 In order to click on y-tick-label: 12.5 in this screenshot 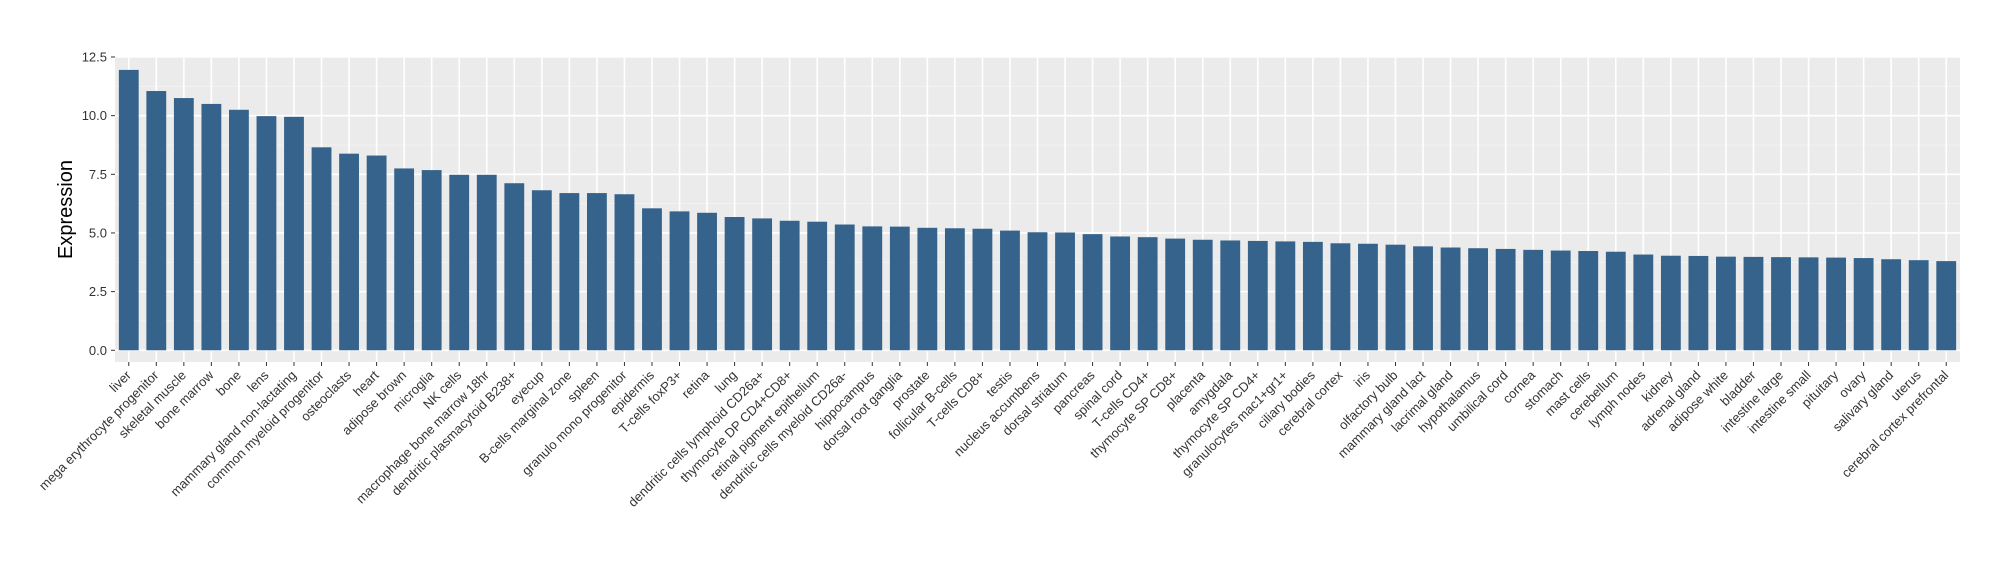, I will do `click(94, 57)`.